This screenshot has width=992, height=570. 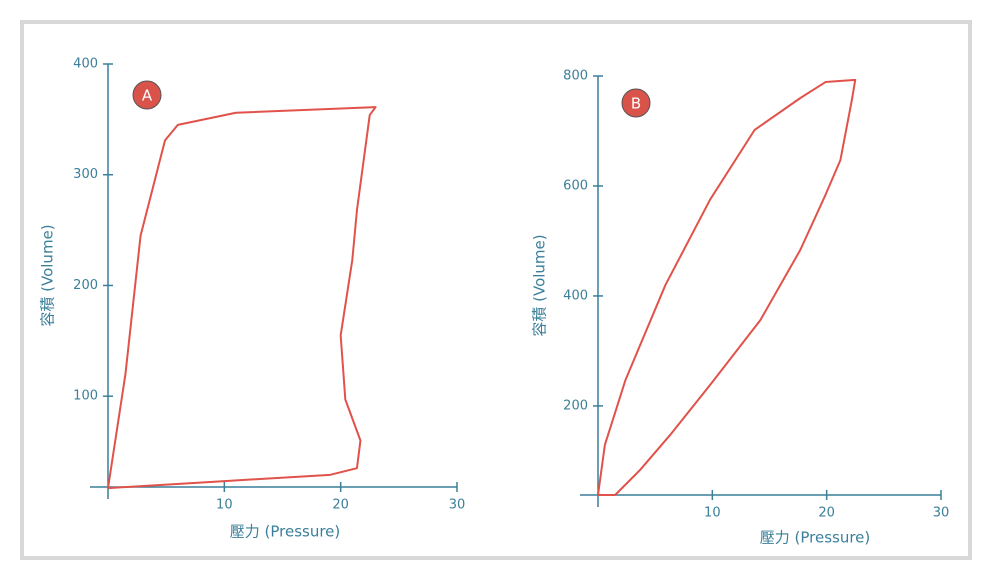 What do you see at coordinates (85, 174) in the screenshot?
I see `y-tick-label: 300` at bounding box center [85, 174].